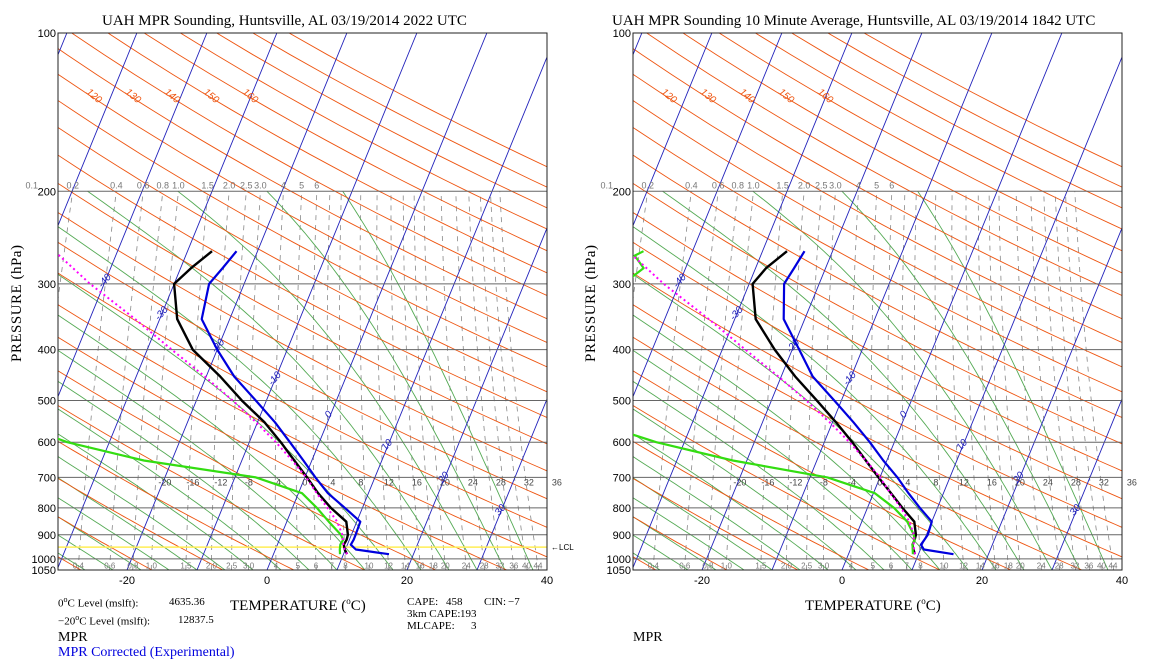  I want to click on mixing-ratio-label: 0.6, so click(718, 185).